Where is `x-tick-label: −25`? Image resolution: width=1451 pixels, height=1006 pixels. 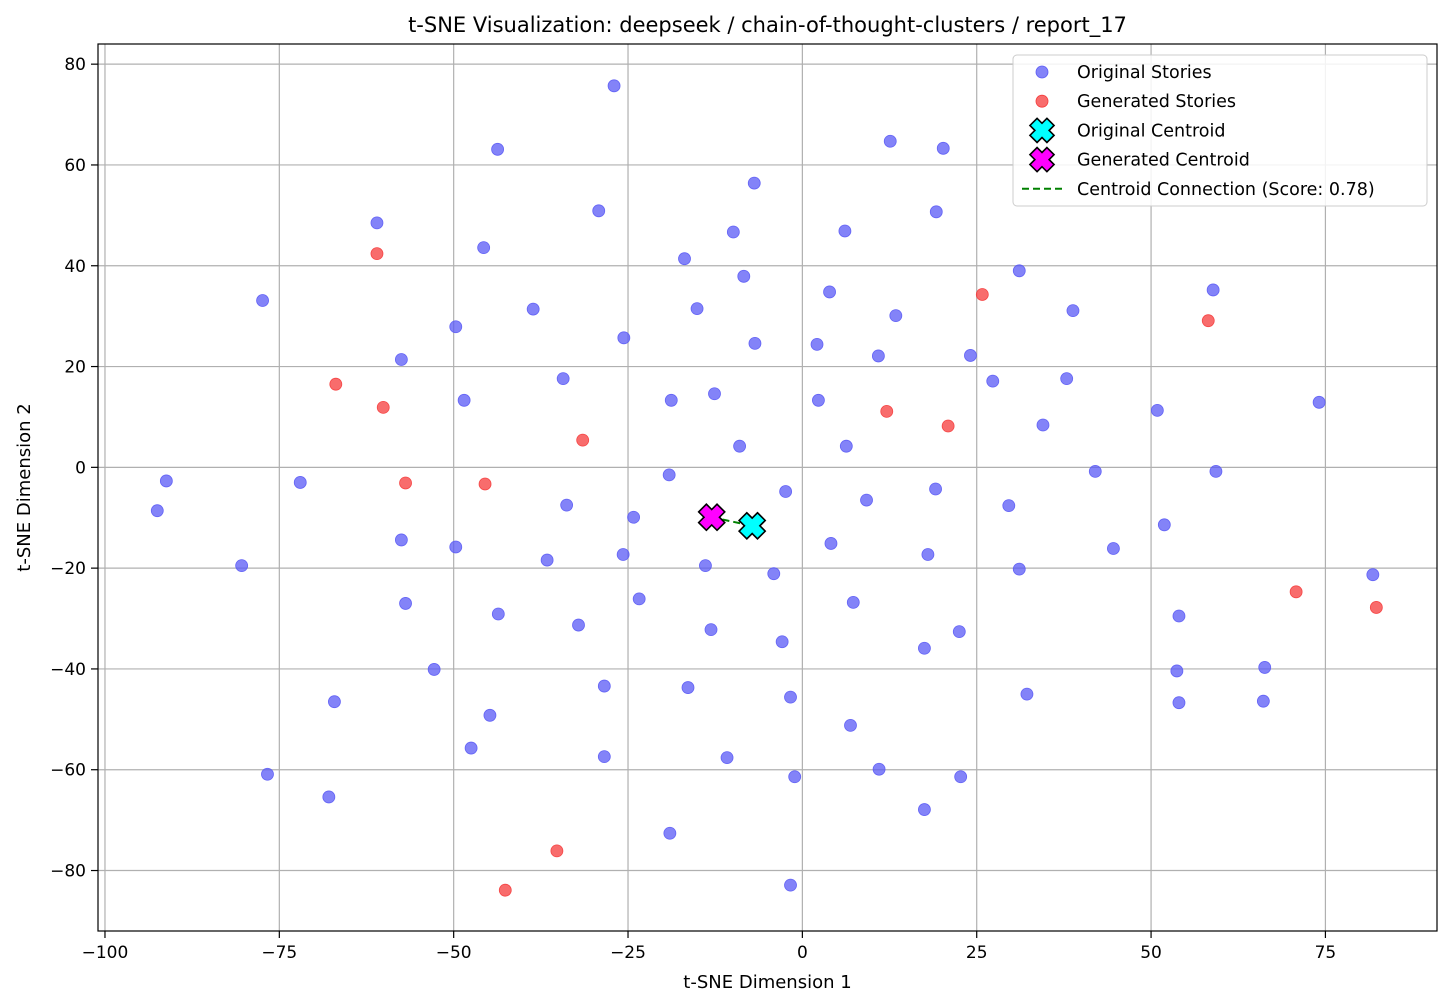
x-tick-label: −25 is located at coordinates (628, 953).